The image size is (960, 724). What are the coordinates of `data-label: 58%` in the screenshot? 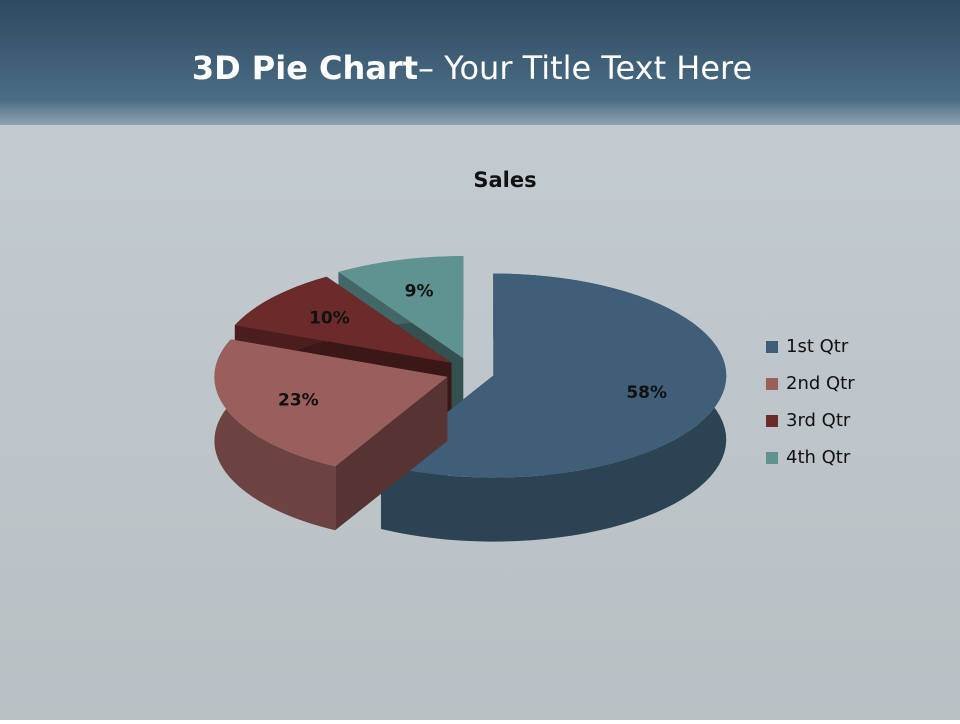 It's located at (646, 393).